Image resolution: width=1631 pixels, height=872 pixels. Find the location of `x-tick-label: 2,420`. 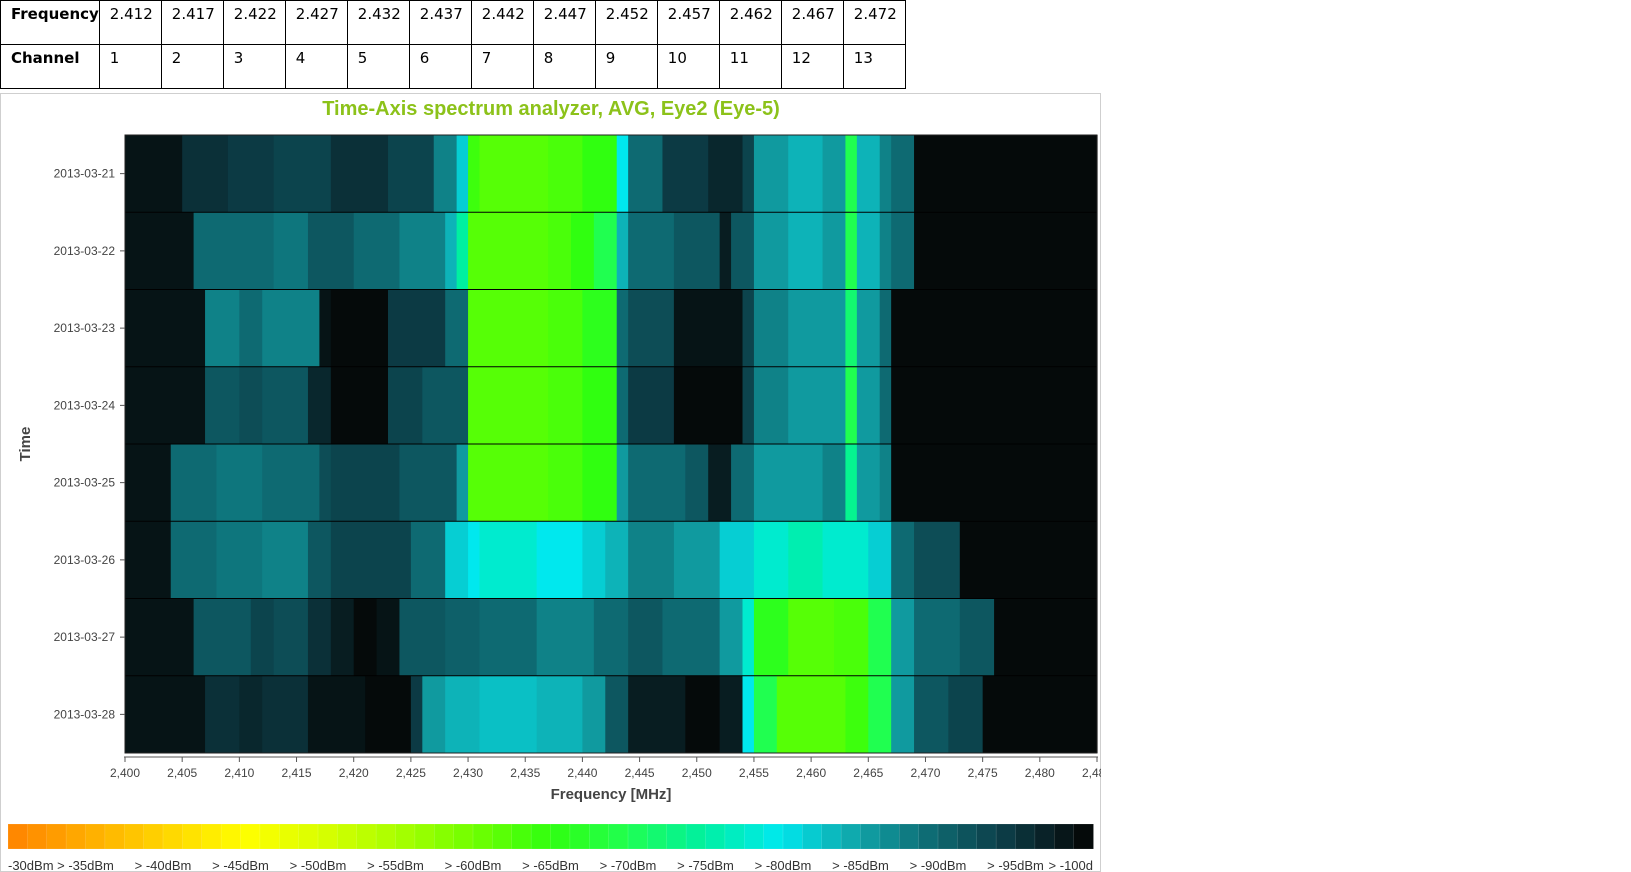

x-tick-label: 2,420 is located at coordinates (354, 773).